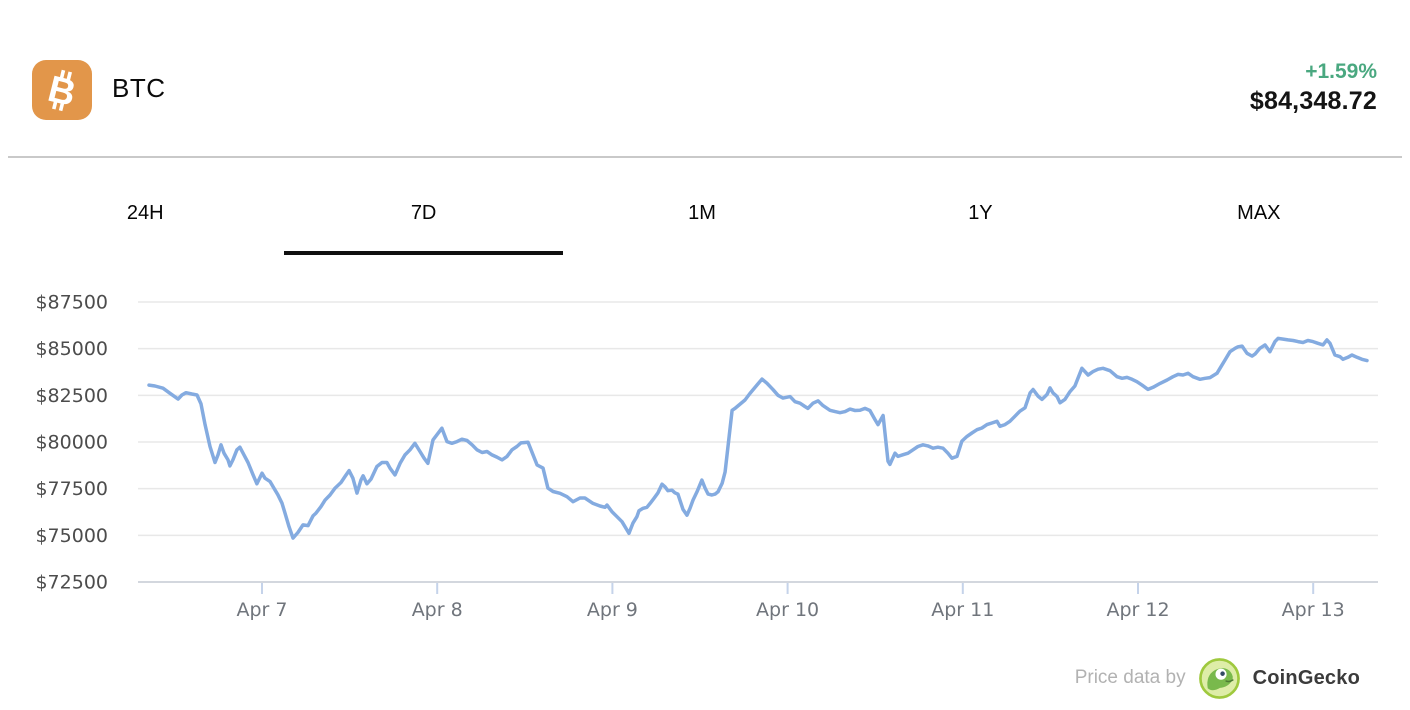 The width and height of the screenshot is (1410, 710). What do you see at coordinates (145, 213) in the screenshot?
I see `tab-label: 24H` at bounding box center [145, 213].